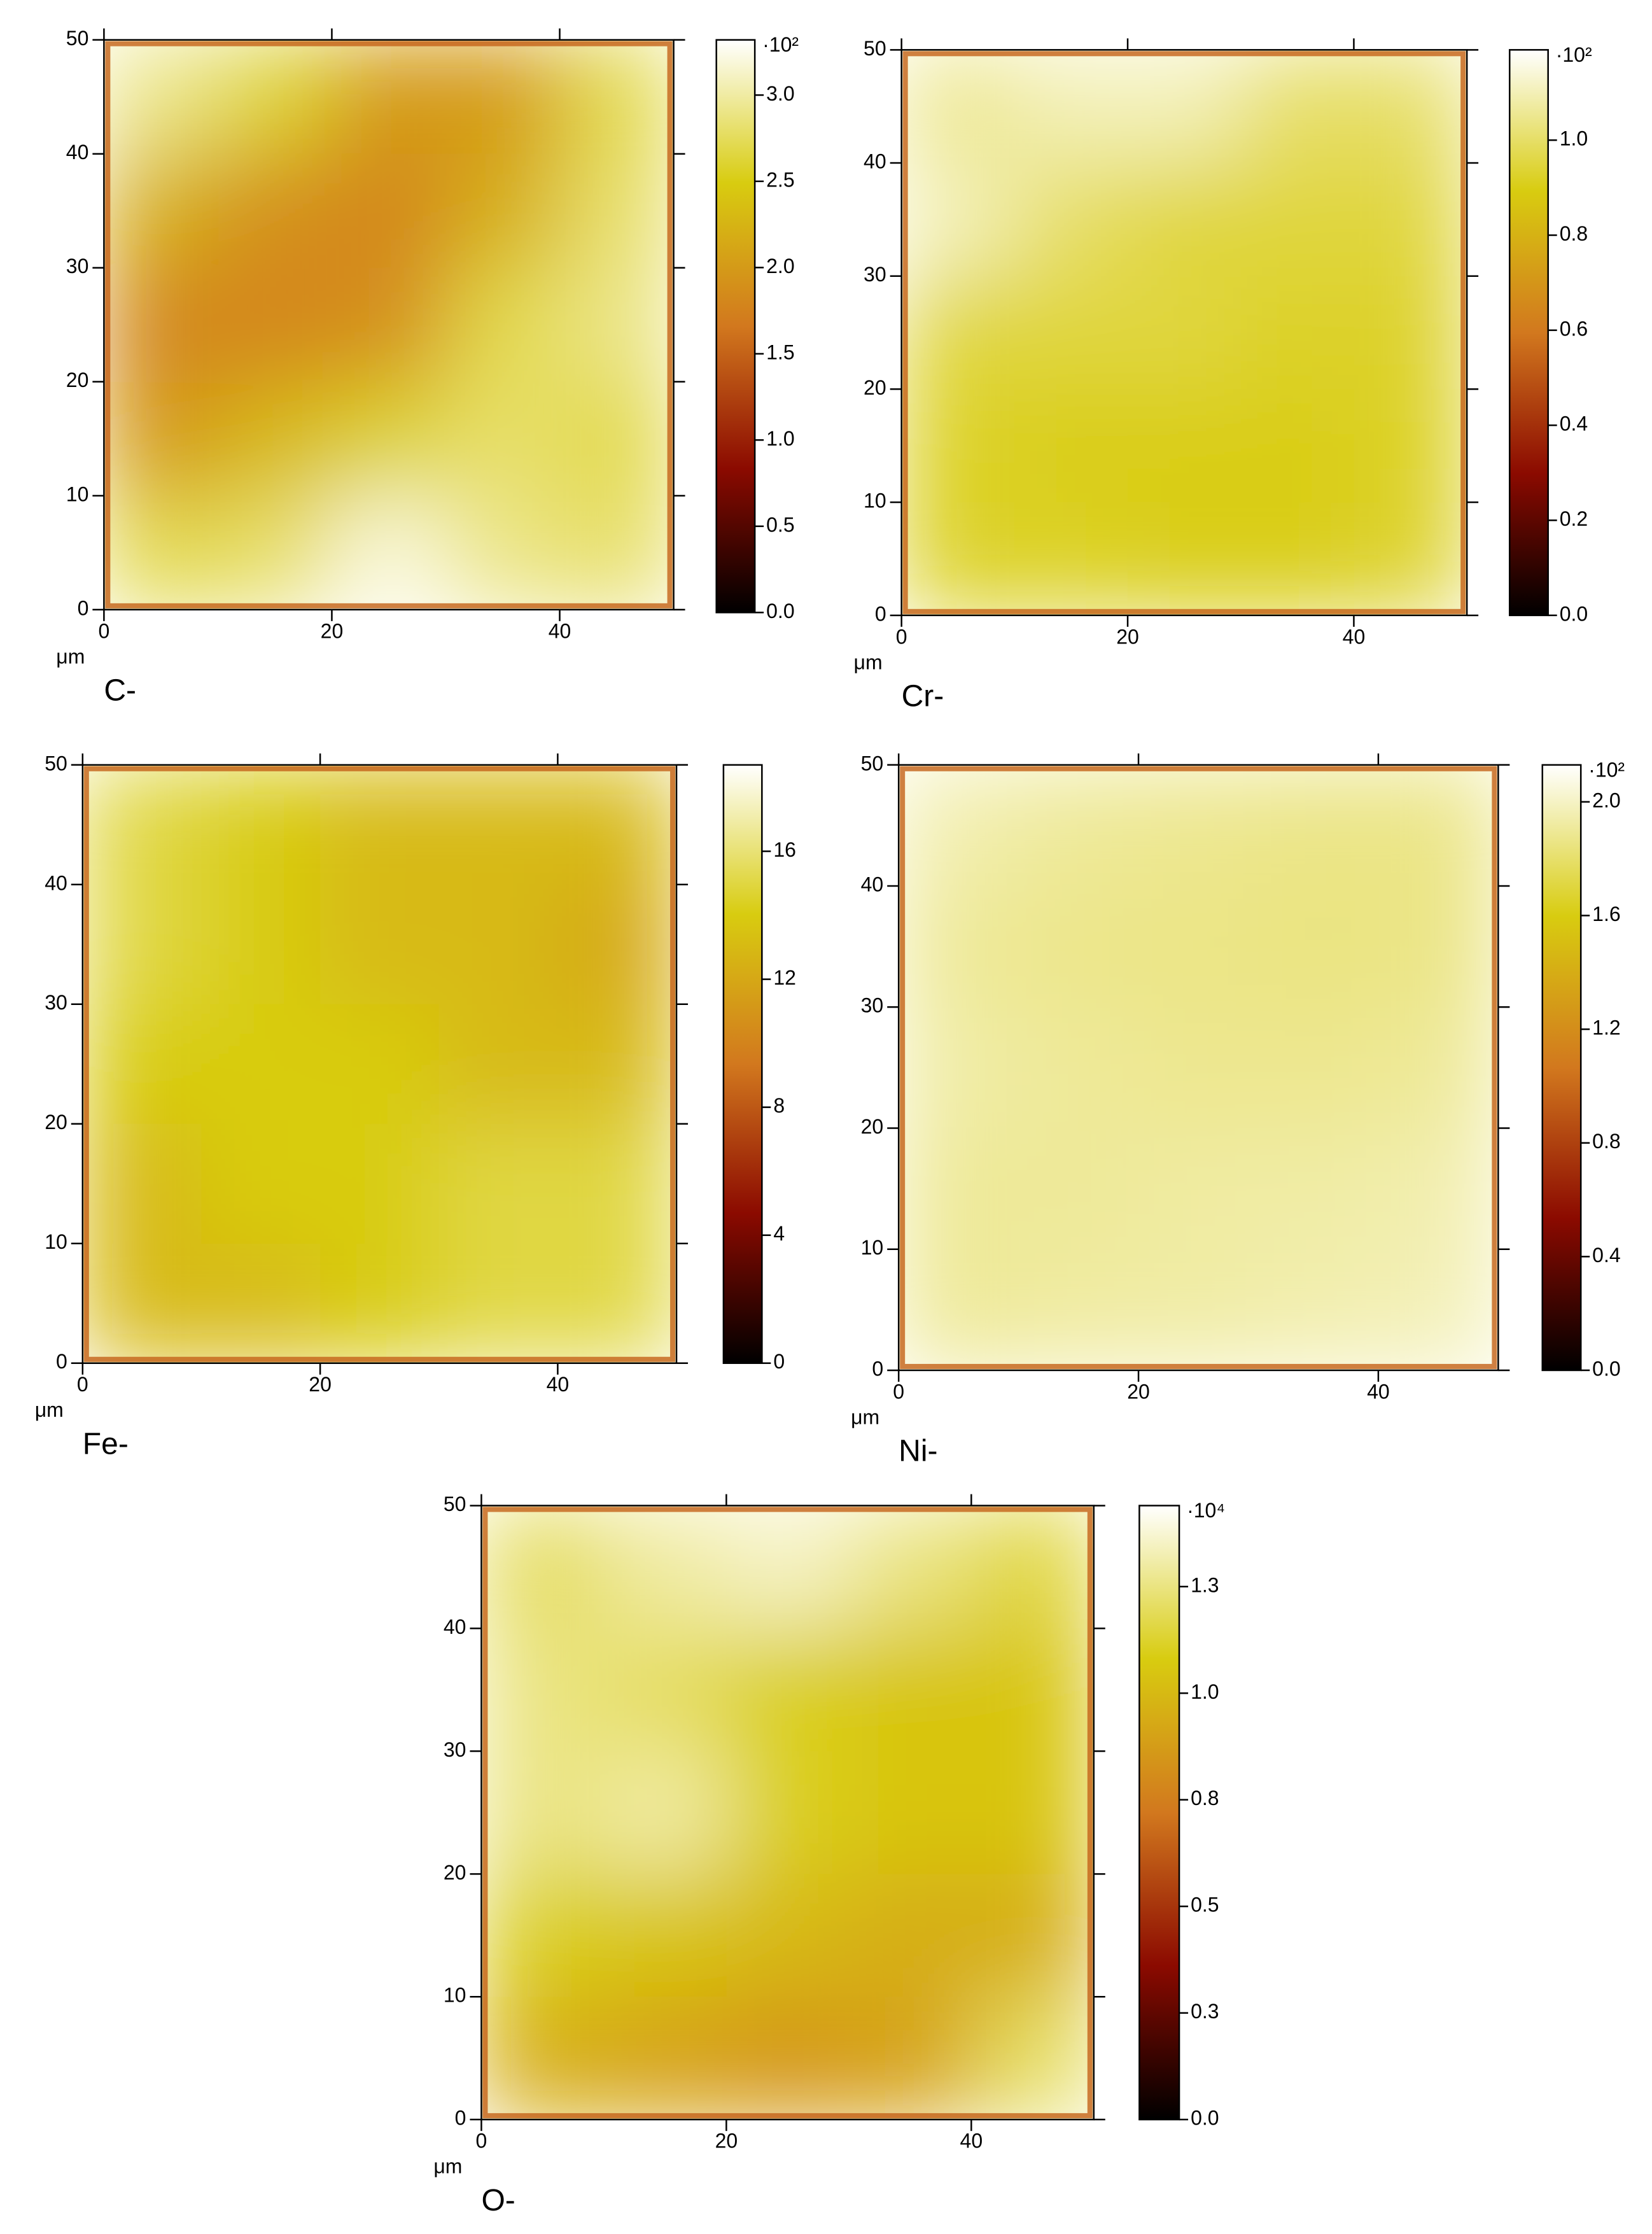  What do you see at coordinates (1138, 1391) in the screenshot?
I see `x-tick-label: 20` at bounding box center [1138, 1391].